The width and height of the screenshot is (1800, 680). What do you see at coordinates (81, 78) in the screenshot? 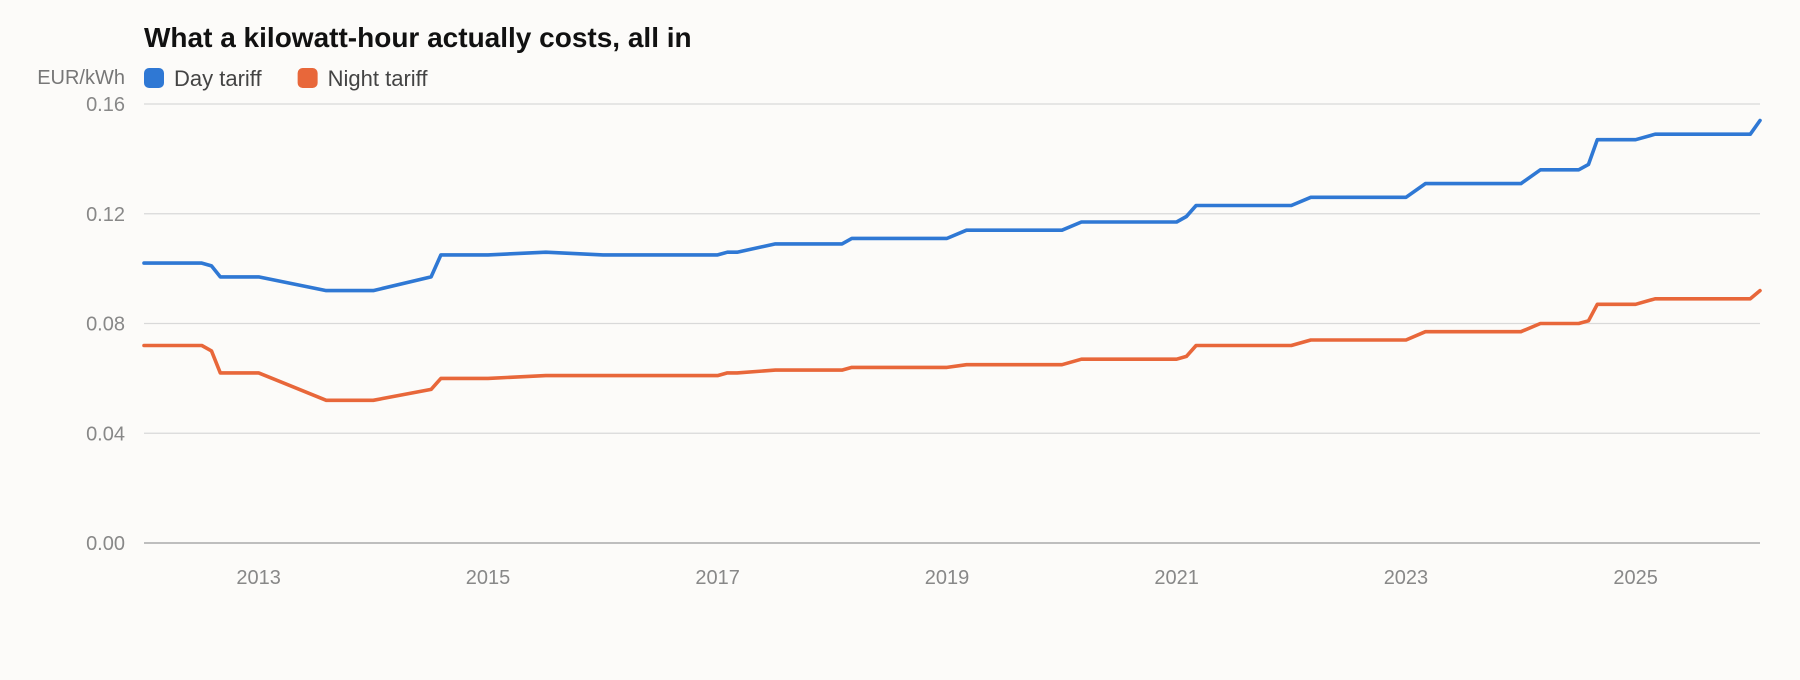
I see `y-axis-unit: EUR/kWh` at bounding box center [81, 78].